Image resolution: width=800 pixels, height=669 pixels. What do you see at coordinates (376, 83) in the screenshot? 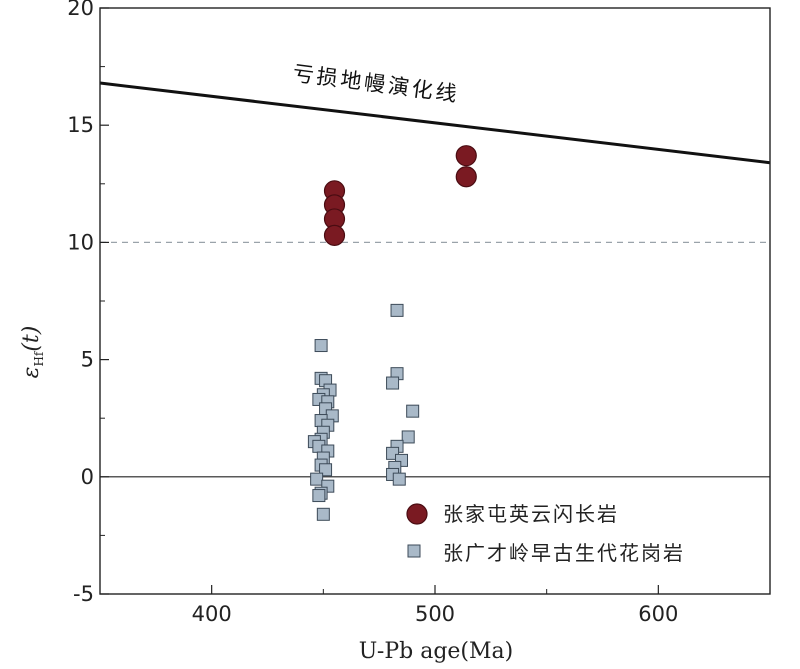
I see `mantle-line-label: 亏损地幔演化线` at bounding box center [376, 83].